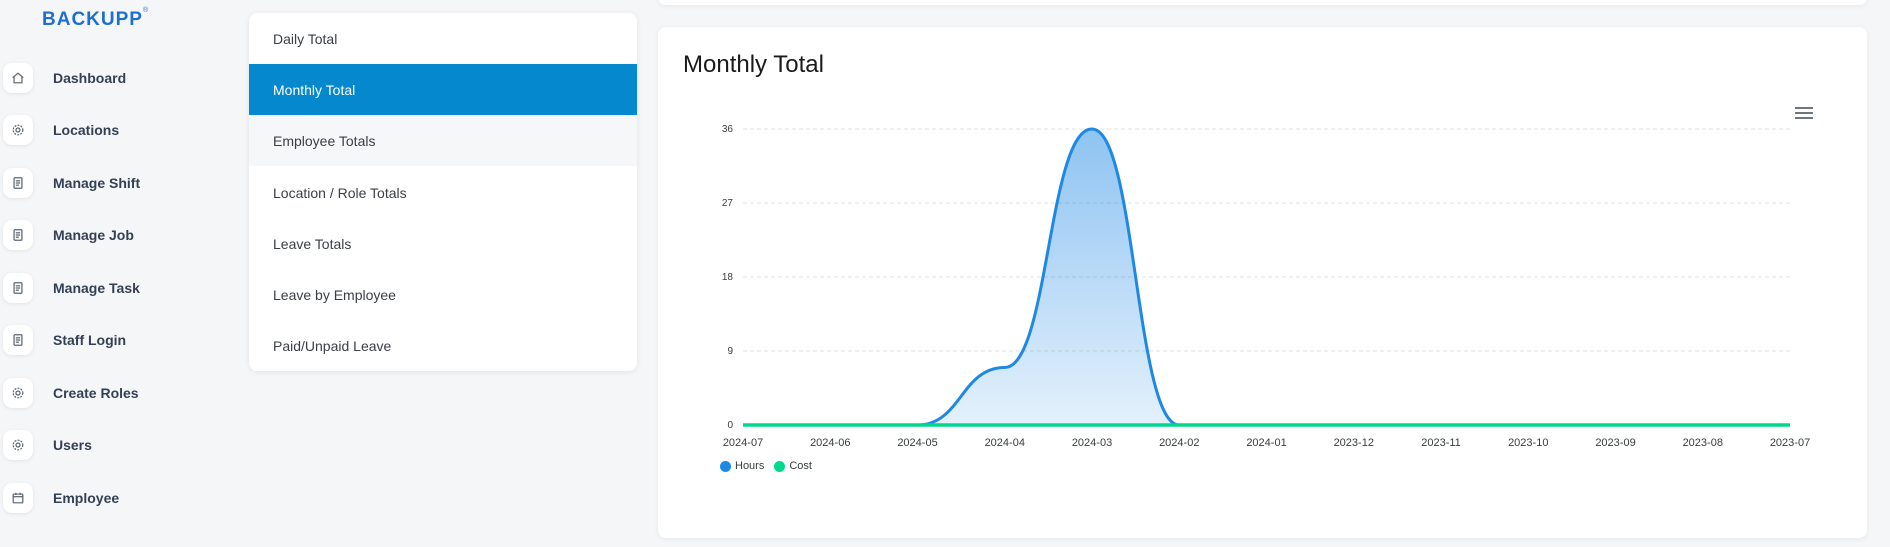 Image resolution: width=1890 pixels, height=547 pixels. Describe the element at coordinates (1005, 443) in the screenshot. I see `x-tick-label: 2024-04` at that location.